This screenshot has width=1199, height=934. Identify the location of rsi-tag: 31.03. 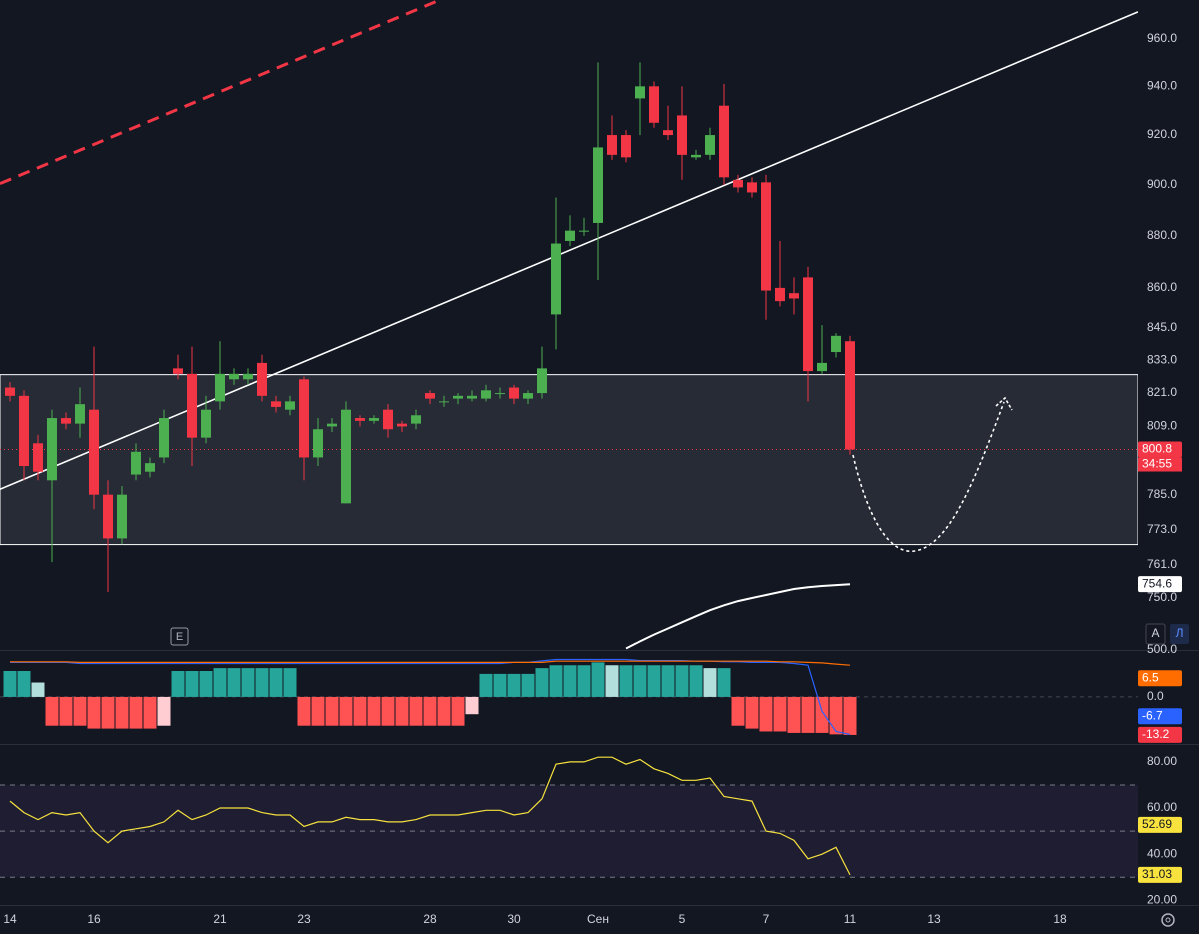
(1157, 874).